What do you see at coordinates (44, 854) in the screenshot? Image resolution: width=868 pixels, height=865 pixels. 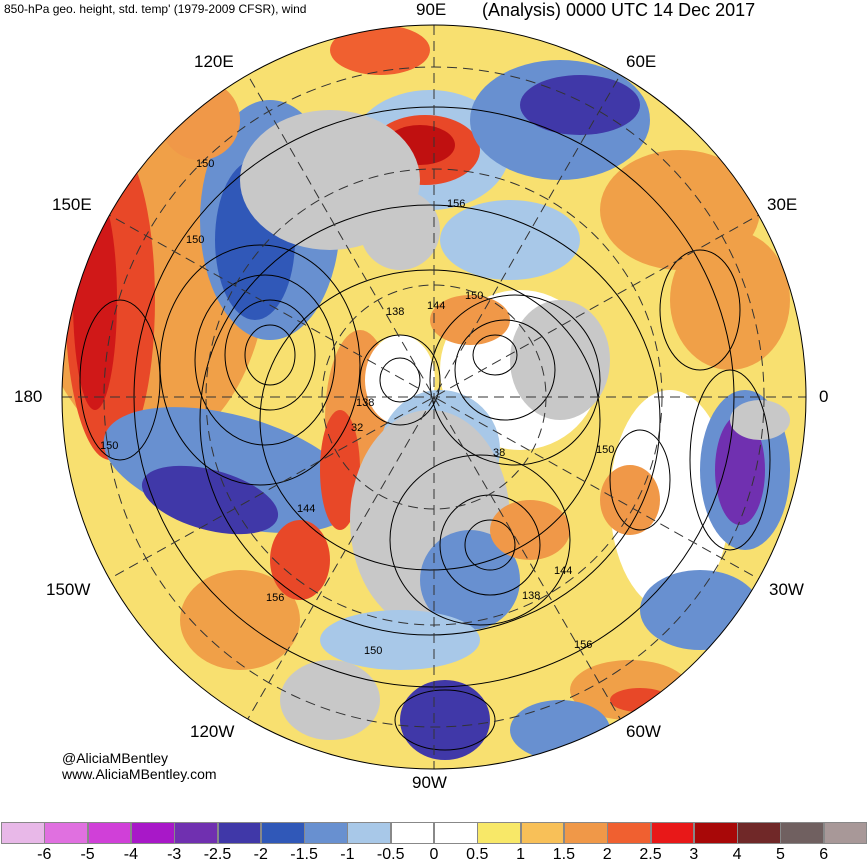 I see `colorbar-label: -6` at bounding box center [44, 854].